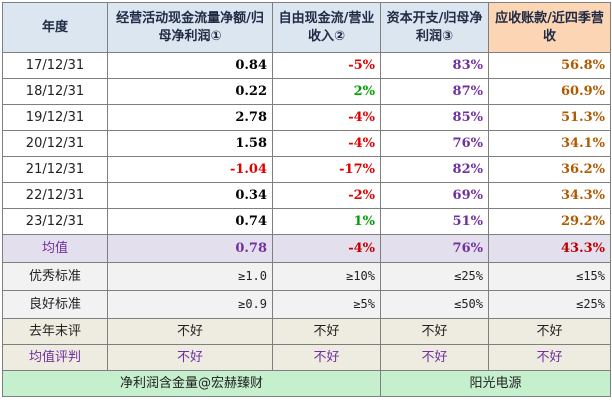  What do you see at coordinates (55, 195) in the screenshot?
I see `row-date: 22/12/31` at bounding box center [55, 195].